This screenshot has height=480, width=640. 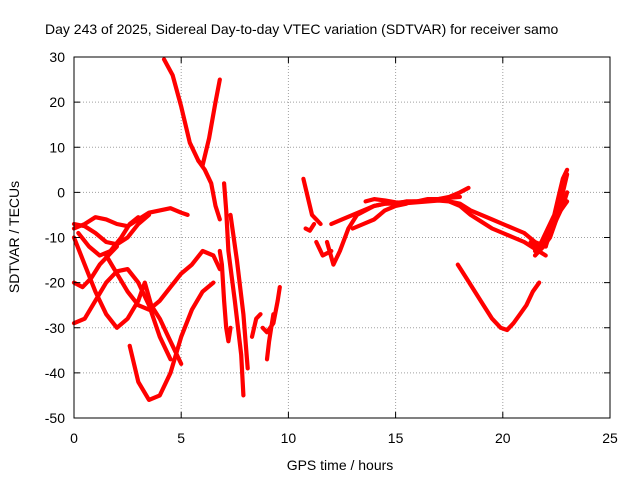 I want to click on series-s29, so click(x=556, y=210).